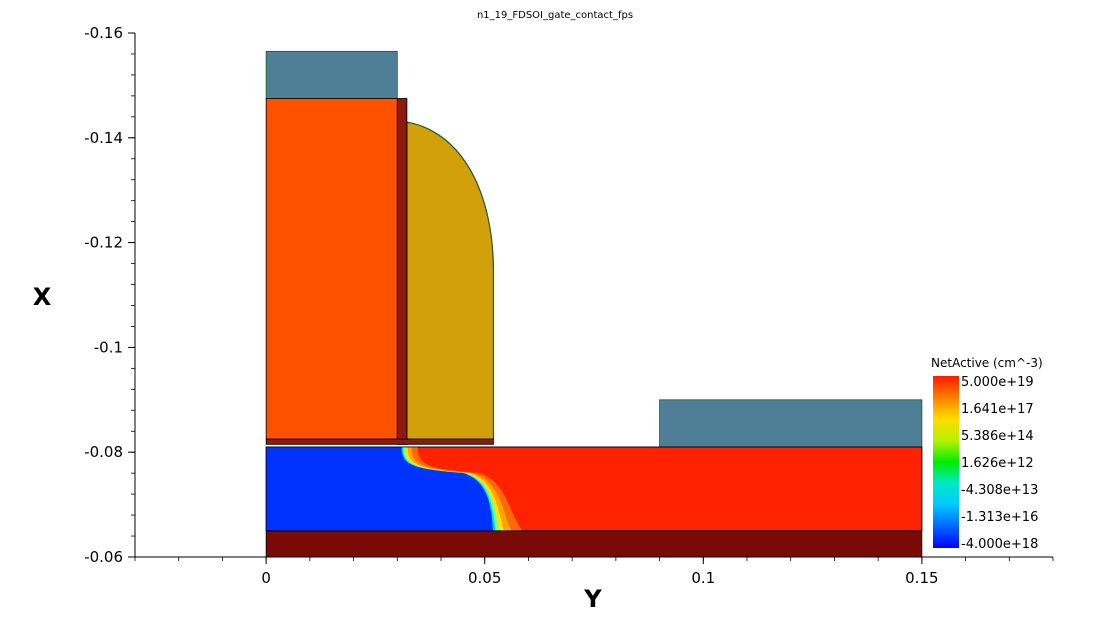  I want to click on y-tick-label: -0.14, so click(103, 138).